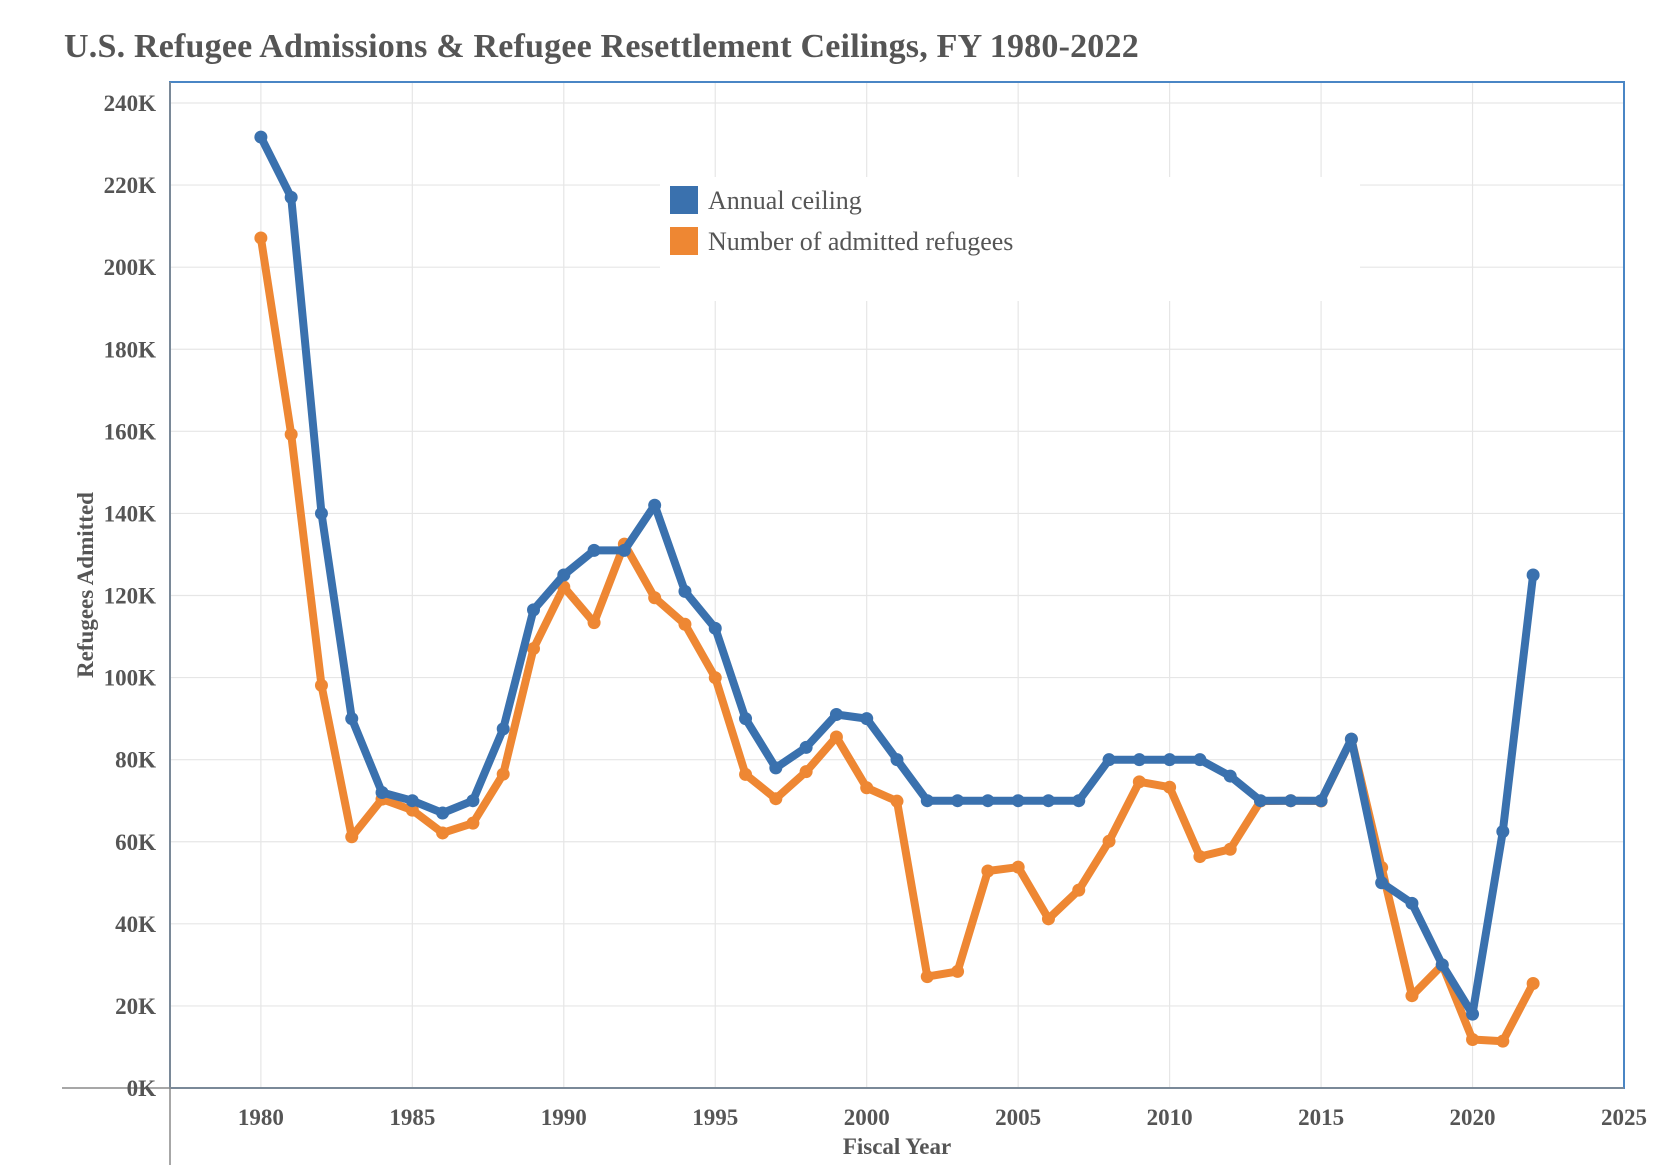 This screenshot has height=1170, width=1670. I want to click on x-tick-label: 1995, so click(715, 1117).